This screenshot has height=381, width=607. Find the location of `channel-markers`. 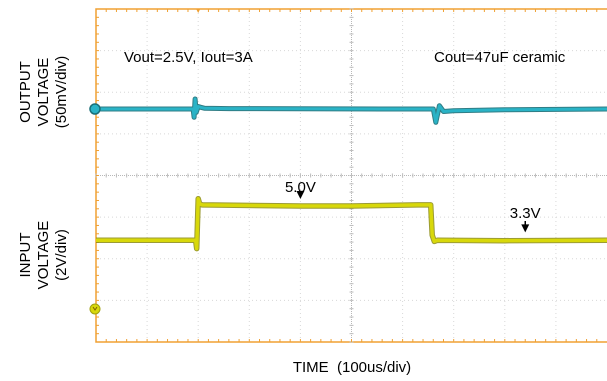

channel-markers is located at coordinates (95, 209).